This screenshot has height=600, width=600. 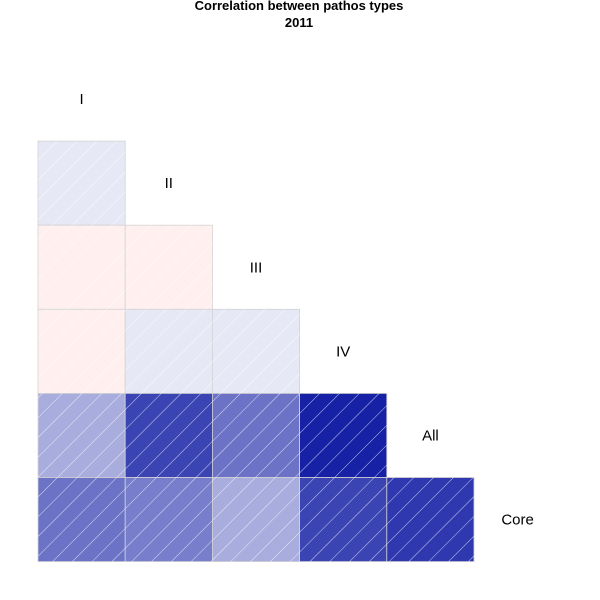 I want to click on cell-ii-i, so click(x=81, y=183).